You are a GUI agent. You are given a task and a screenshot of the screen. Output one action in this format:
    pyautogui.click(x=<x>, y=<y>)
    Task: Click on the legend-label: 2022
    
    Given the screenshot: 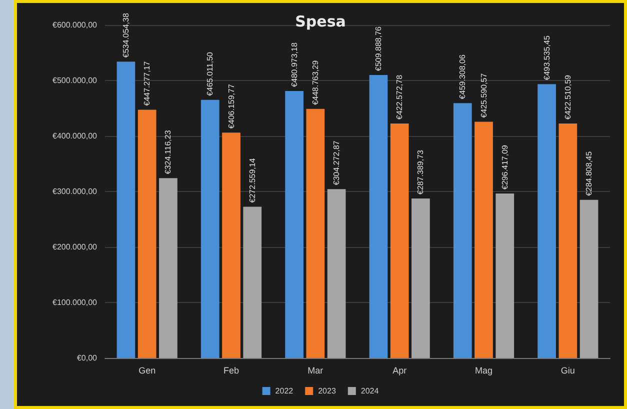 What is the action you would take?
    pyautogui.click(x=284, y=391)
    